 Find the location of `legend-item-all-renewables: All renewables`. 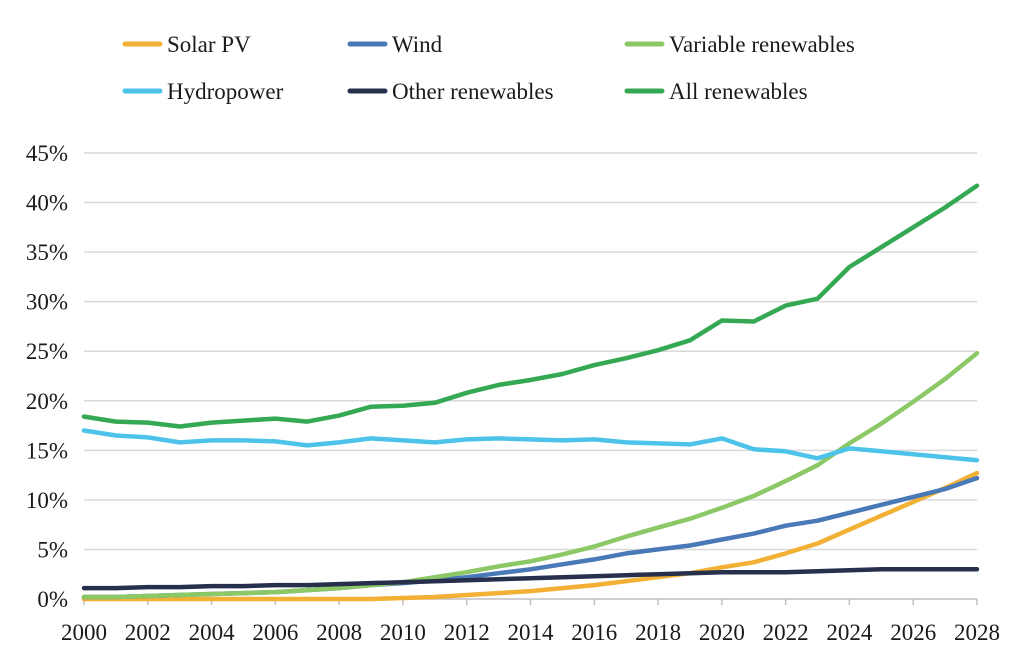

legend-item-all-renewables: All renewables is located at coordinates (716, 91).